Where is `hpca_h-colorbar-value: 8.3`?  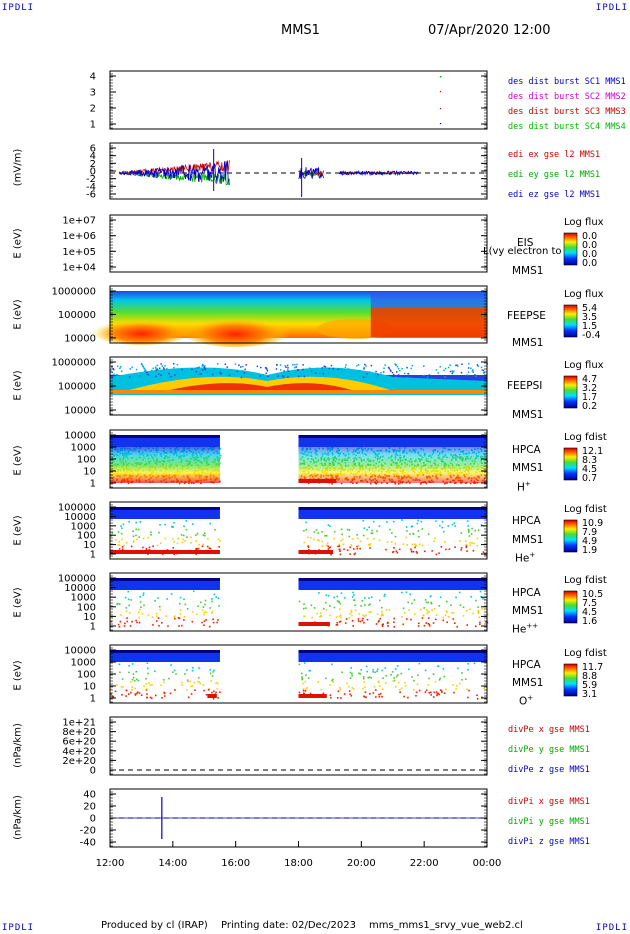 hpca_h-colorbar-value: 8.3 is located at coordinates (590, 460).